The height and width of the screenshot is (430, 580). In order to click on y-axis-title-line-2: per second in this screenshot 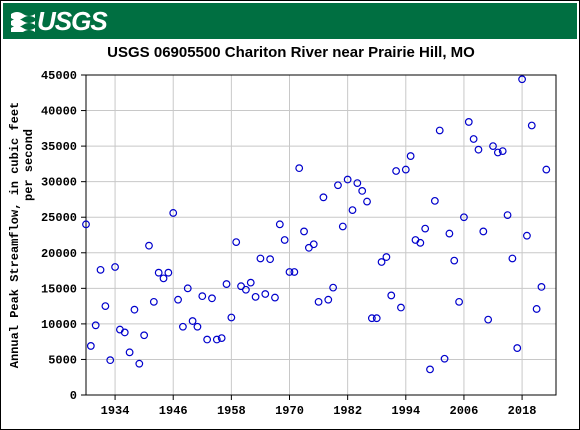, I will do `click(29, 165)`.